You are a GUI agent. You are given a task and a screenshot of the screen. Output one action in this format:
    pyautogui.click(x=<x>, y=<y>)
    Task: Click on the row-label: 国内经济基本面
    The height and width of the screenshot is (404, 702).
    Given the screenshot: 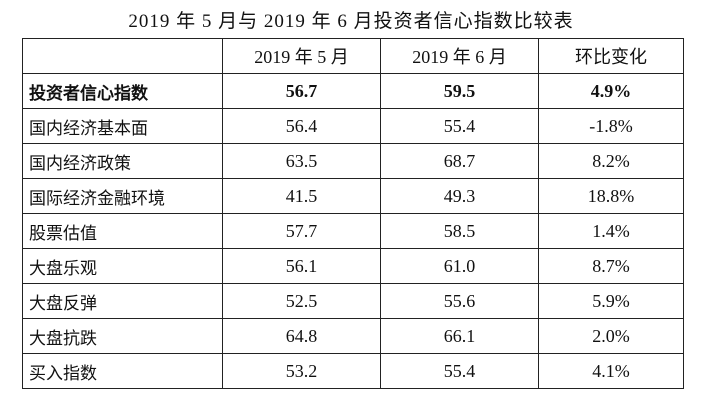 What is the action you would take?
    pyautogui.click(x=122, y=126)
    